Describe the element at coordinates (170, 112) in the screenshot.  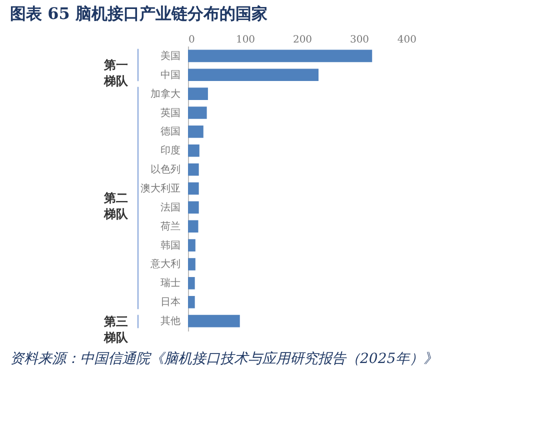
I see `y-tick-label: 英国` at that location.